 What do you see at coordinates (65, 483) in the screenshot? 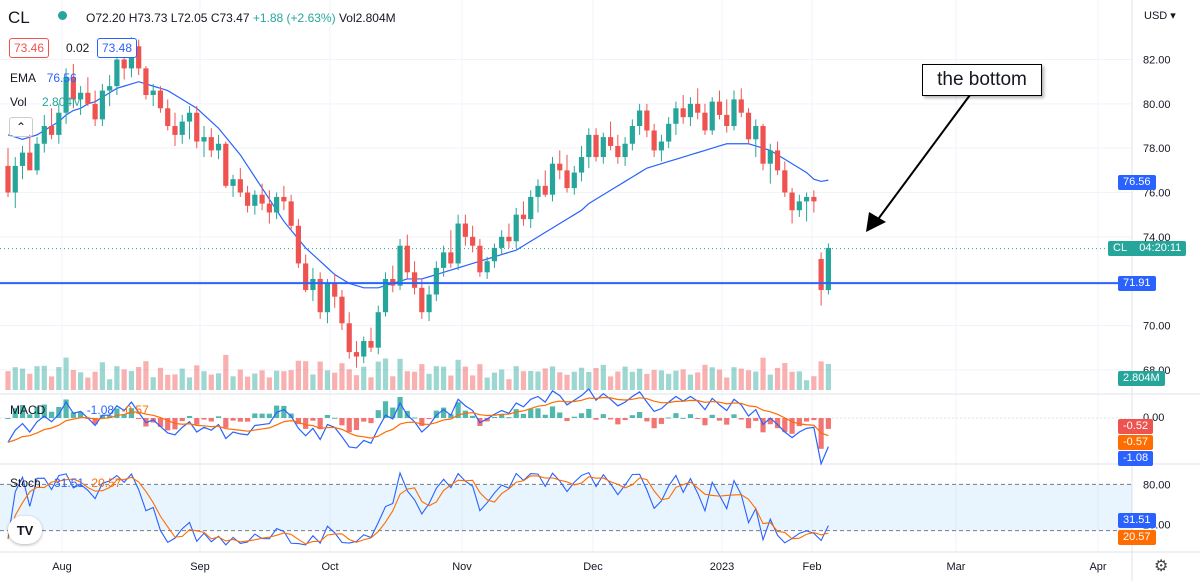
I see `stoch-legend: Stoch 31.51 20.57` at bounding box center [65, 483].